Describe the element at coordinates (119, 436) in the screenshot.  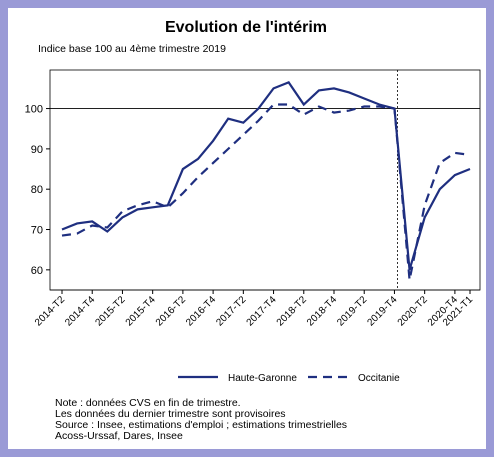
I see `note: Acoss-Urssaf, Dares, Insee` at that location.